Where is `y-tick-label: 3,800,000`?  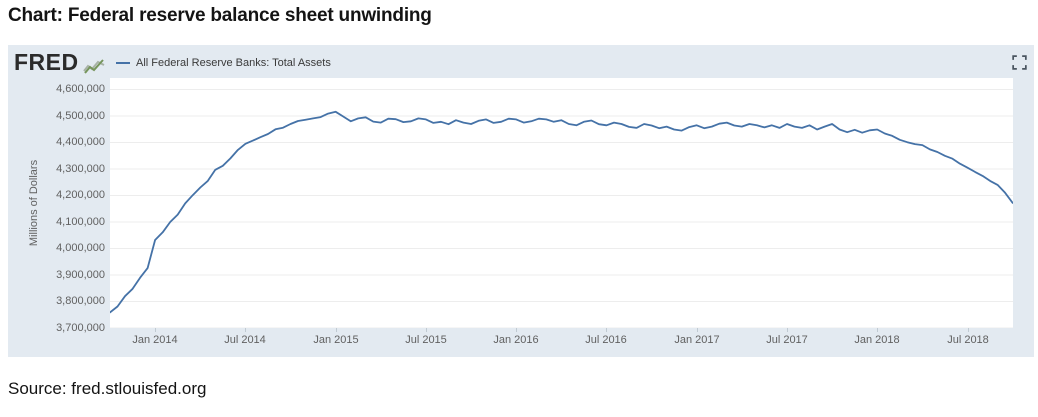
y-tick-label: 3,800,000 is located at coordinates (80, 301).